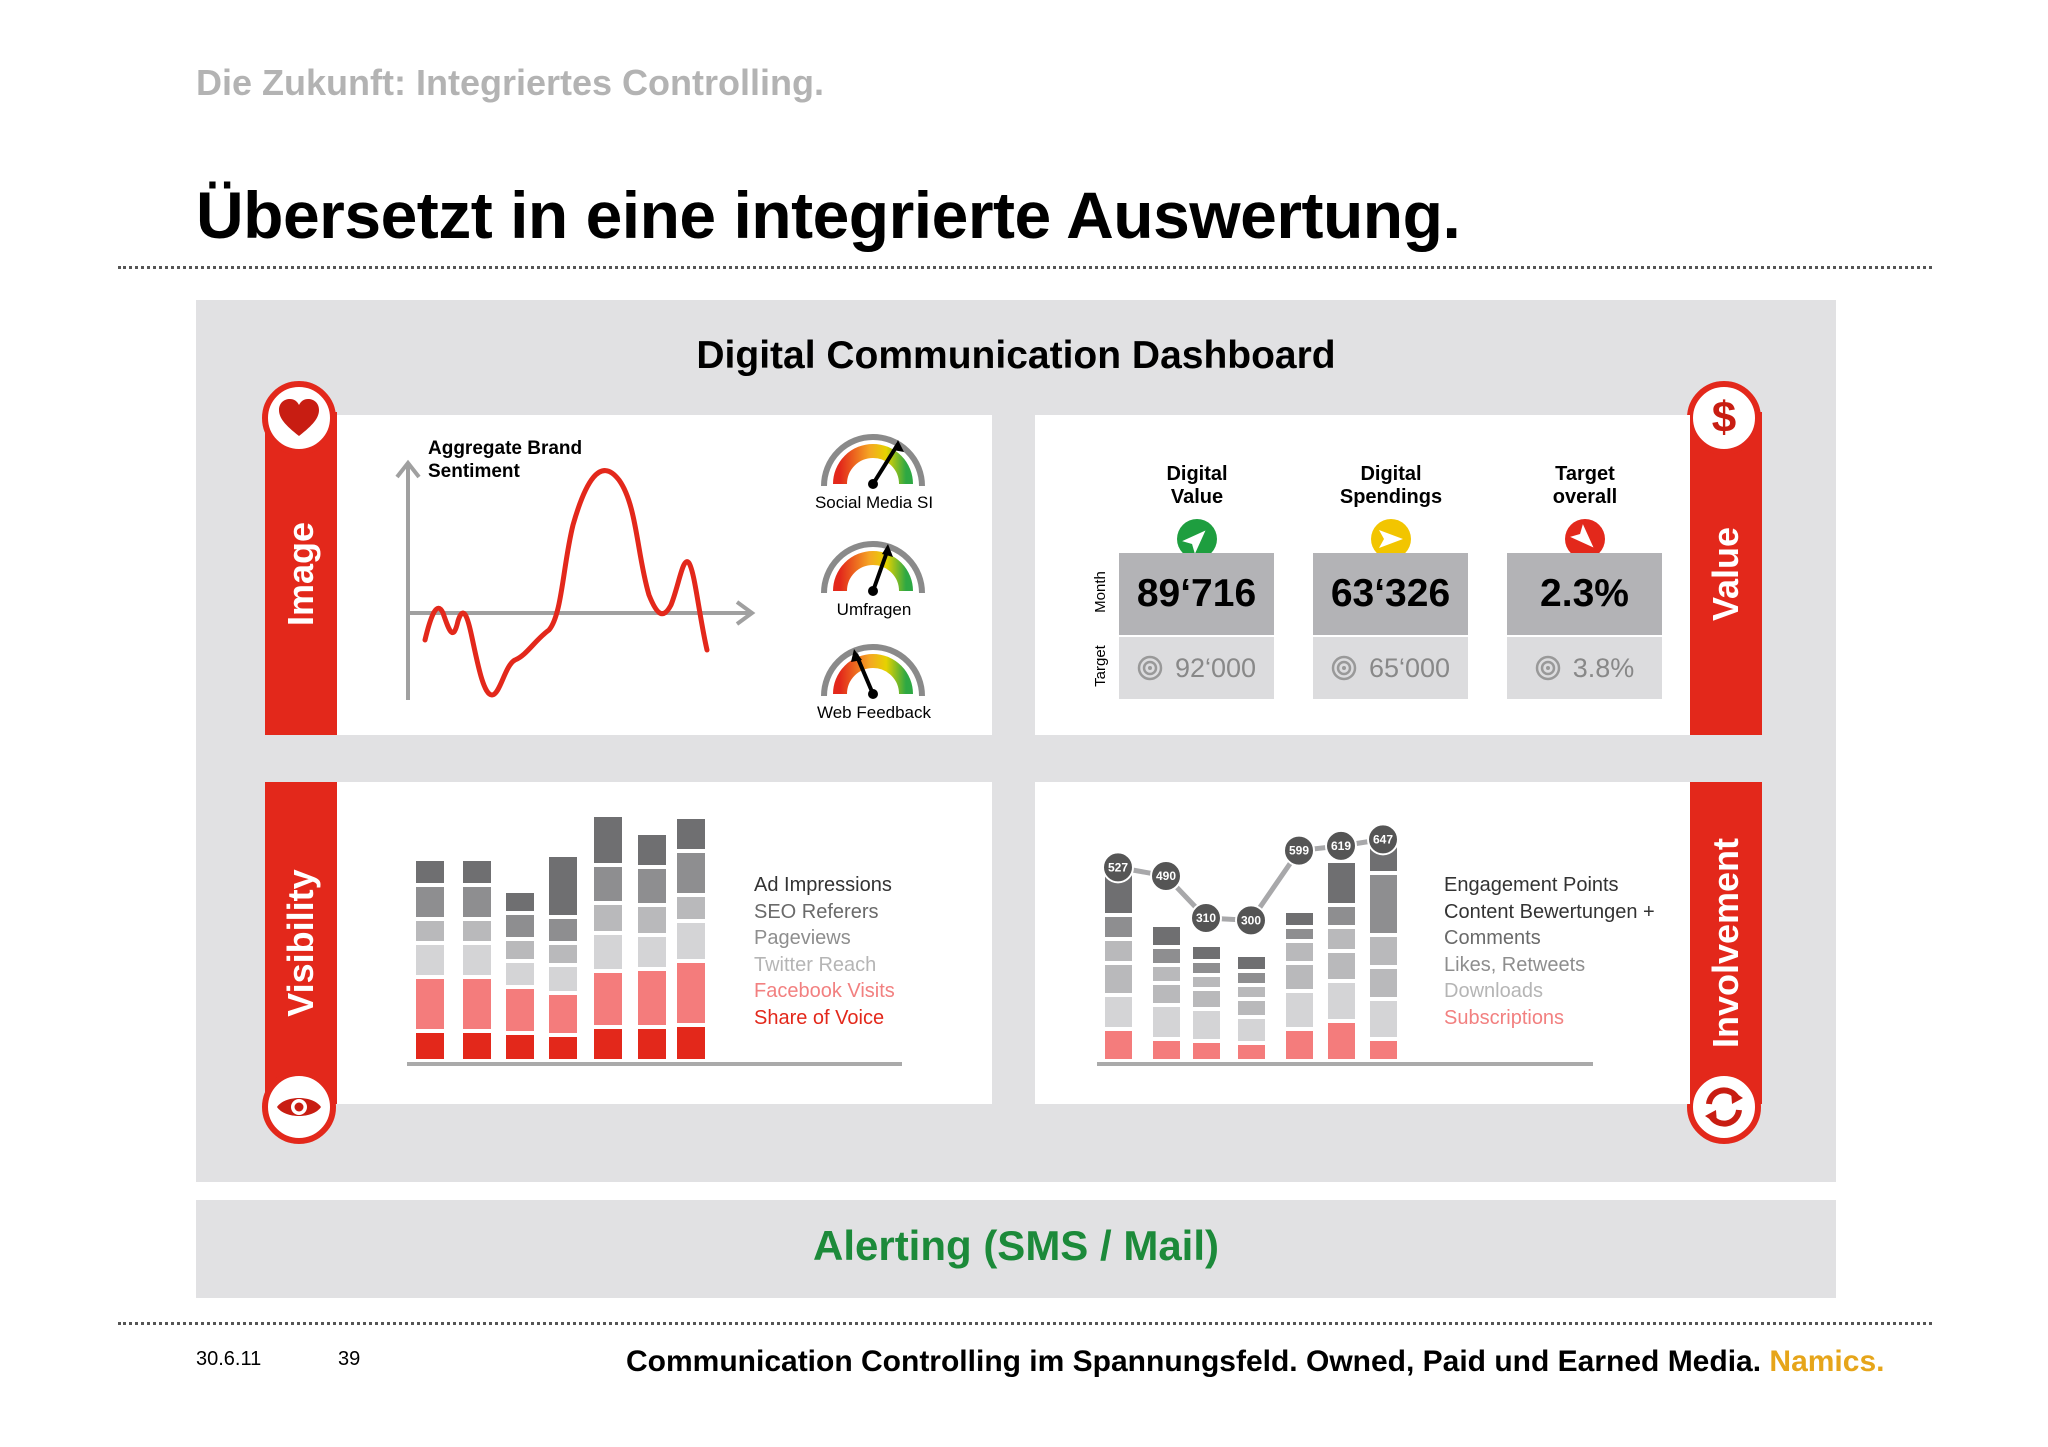  I want to click on visibility-side-bar, so click(301, 943).